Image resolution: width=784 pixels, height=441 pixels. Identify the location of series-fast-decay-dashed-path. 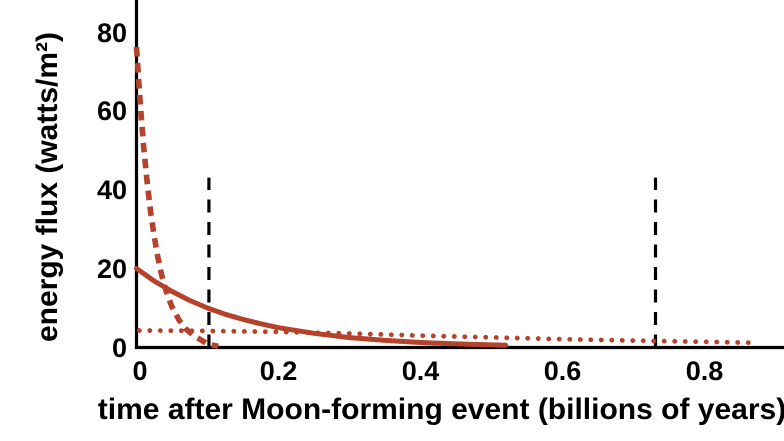
(176, 198).